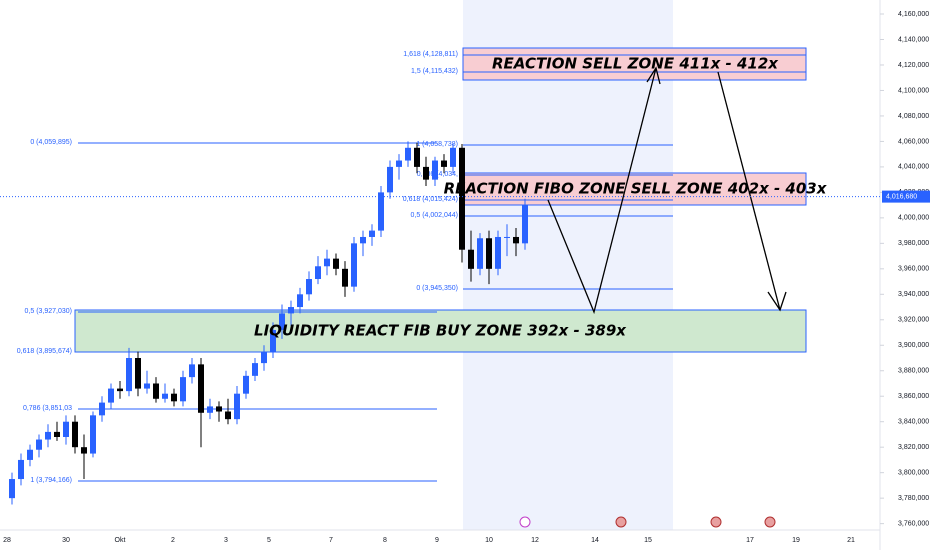 Image resolution: width=932 pixels, height=550 pixels. I want to click on sell-zone, so click(634, 64).